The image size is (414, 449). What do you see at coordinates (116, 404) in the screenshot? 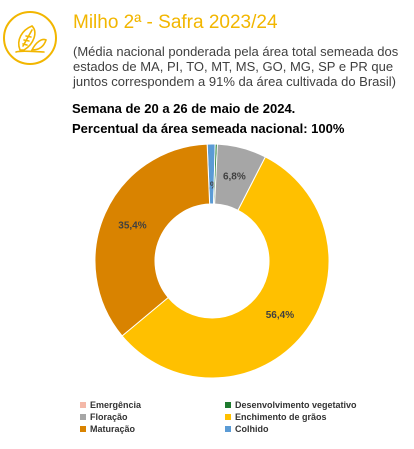
I see `legend-label: Emergência` at bounding box center [116, 404].